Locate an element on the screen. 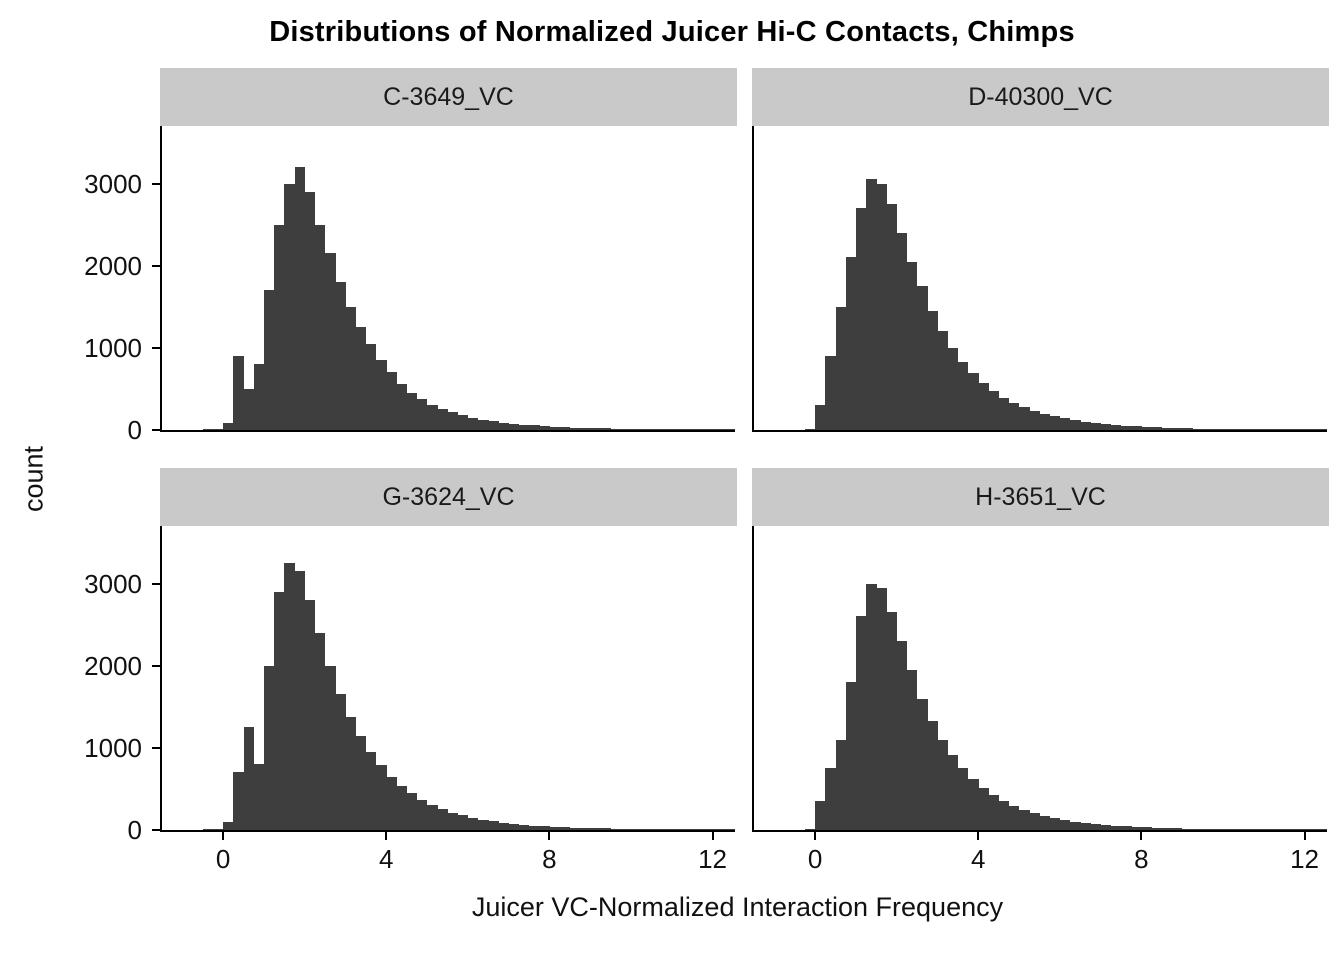 The height and width of the screenshot is (960, 1344). x-tick-label: 0 is located at coordinates (223, 859).